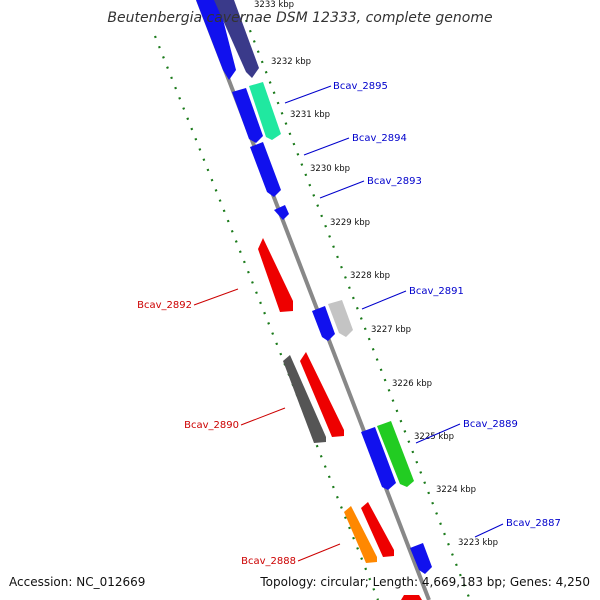  What do you see at coordinates (490, 424) in the screenshot?
I see `gene-label-bcav-2889: Bcav_2889` at bounding box center [490, 424].